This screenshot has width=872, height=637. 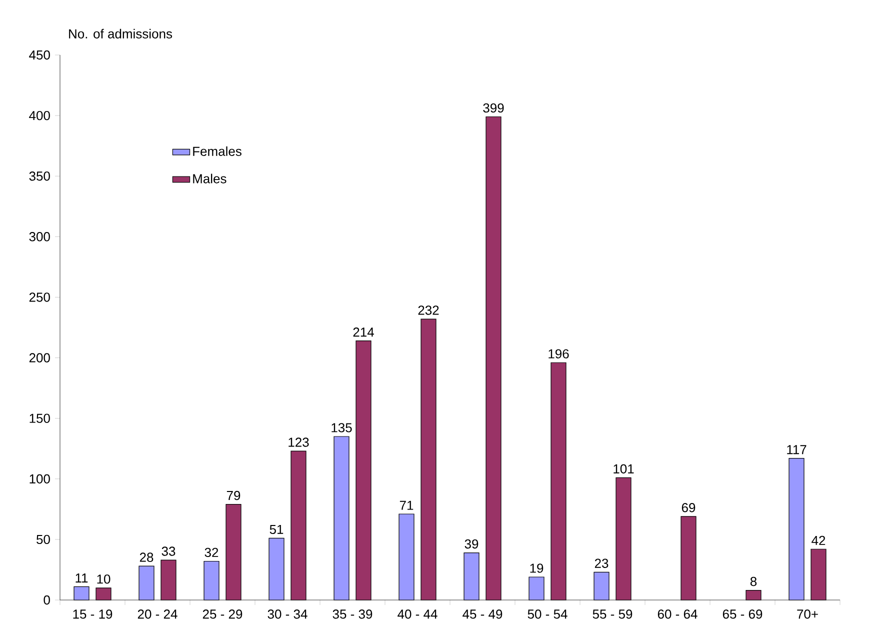 I want to click on data-label: 123, so click(x=298, y=442).